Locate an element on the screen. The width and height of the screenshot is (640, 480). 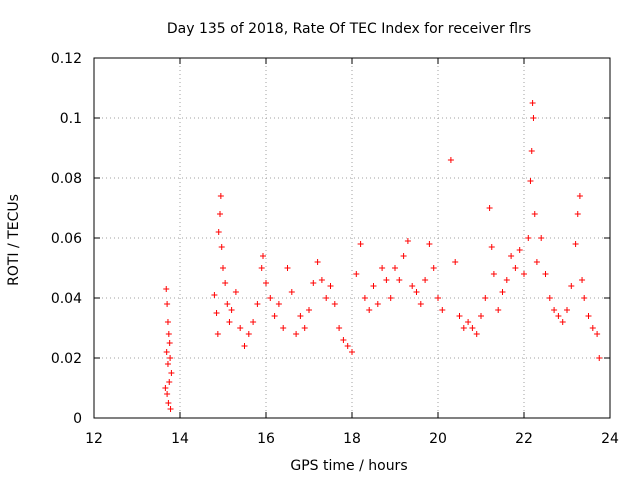
x-tick-label: 14 is located at coordinates (180, 439).